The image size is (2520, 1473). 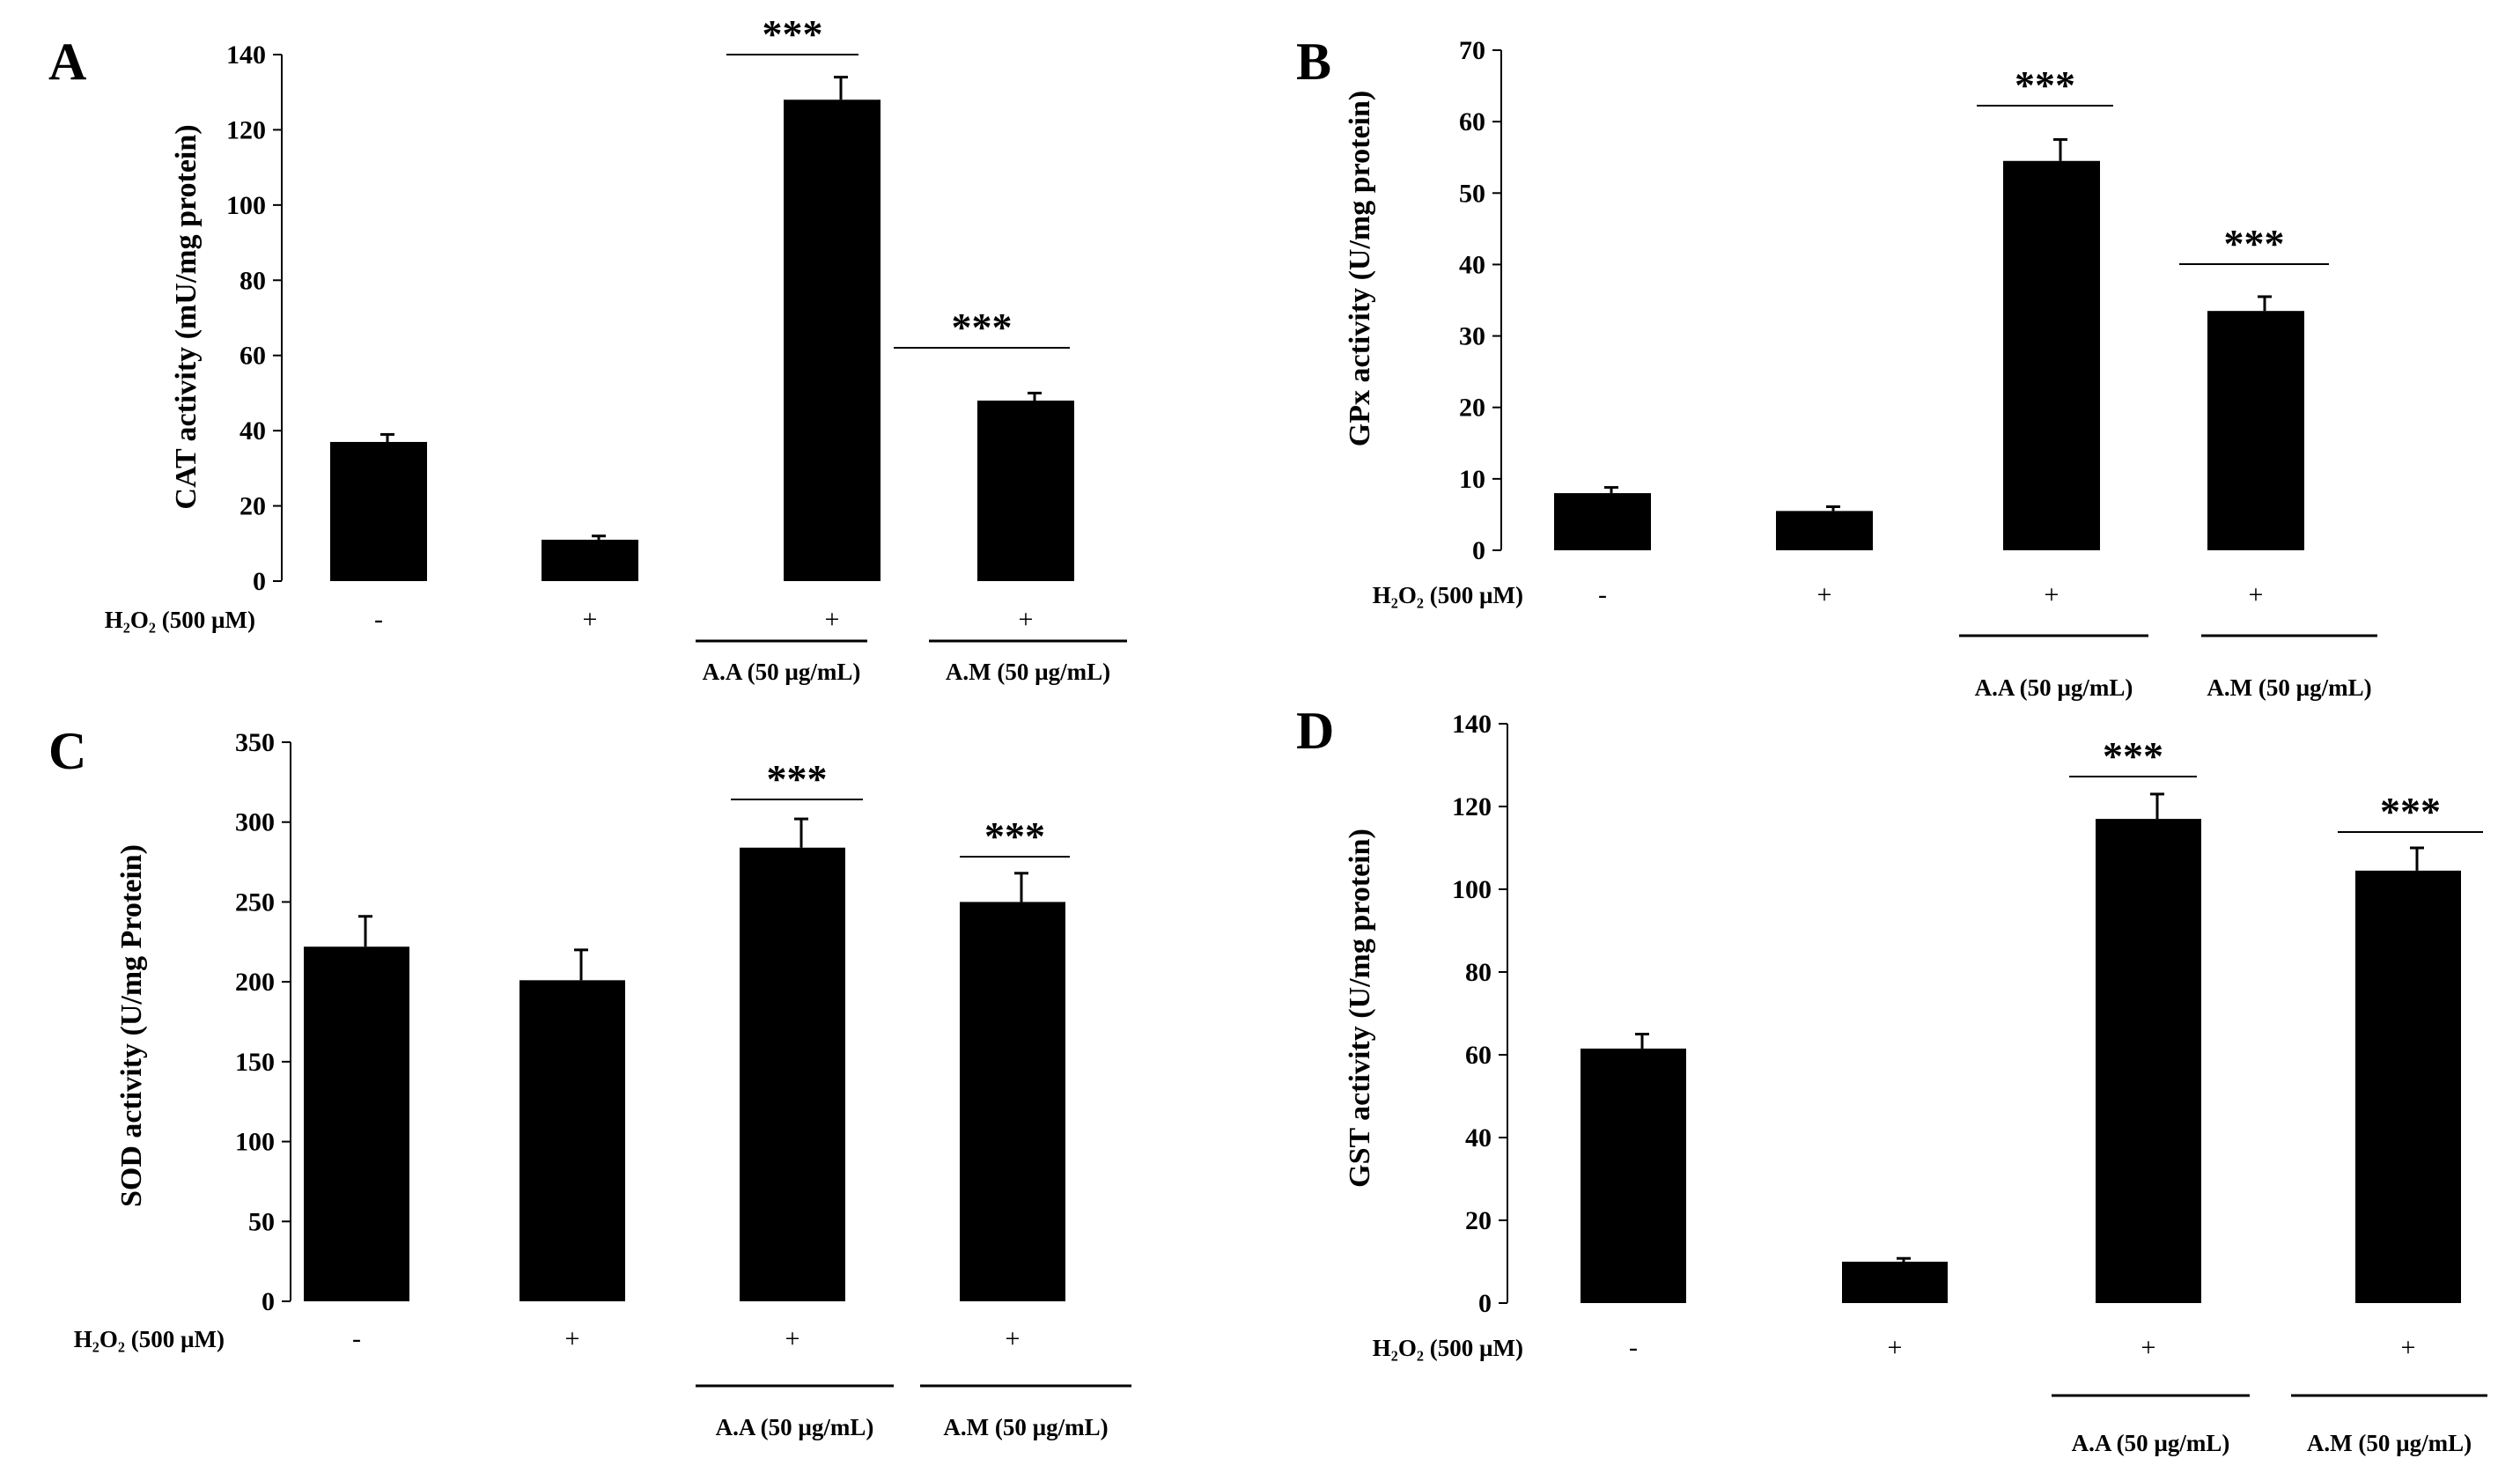 I want to click on y-tick-label: 250, so click(x=255, y=902).